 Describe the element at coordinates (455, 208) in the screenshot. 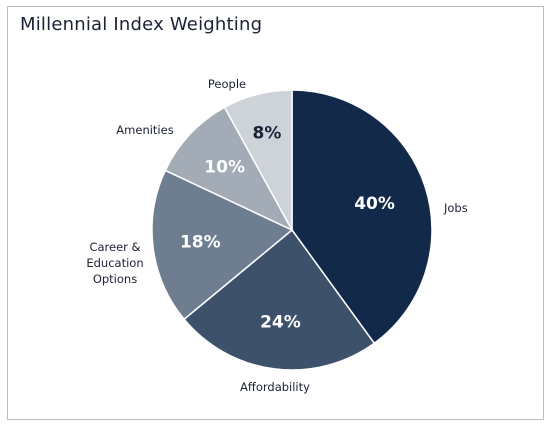

I see `category-label-0: Jobs` at that location.